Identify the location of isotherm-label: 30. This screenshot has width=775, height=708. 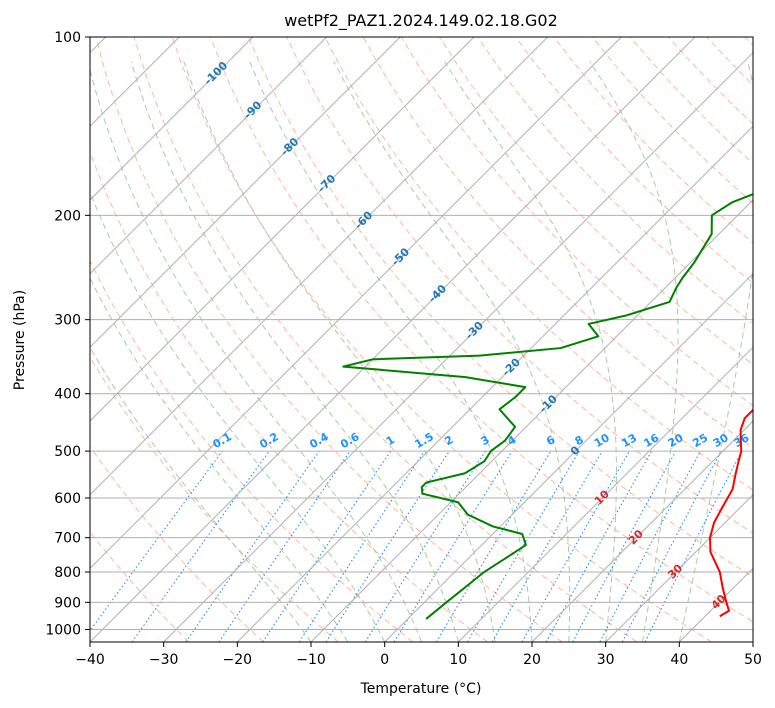
(675, 571).